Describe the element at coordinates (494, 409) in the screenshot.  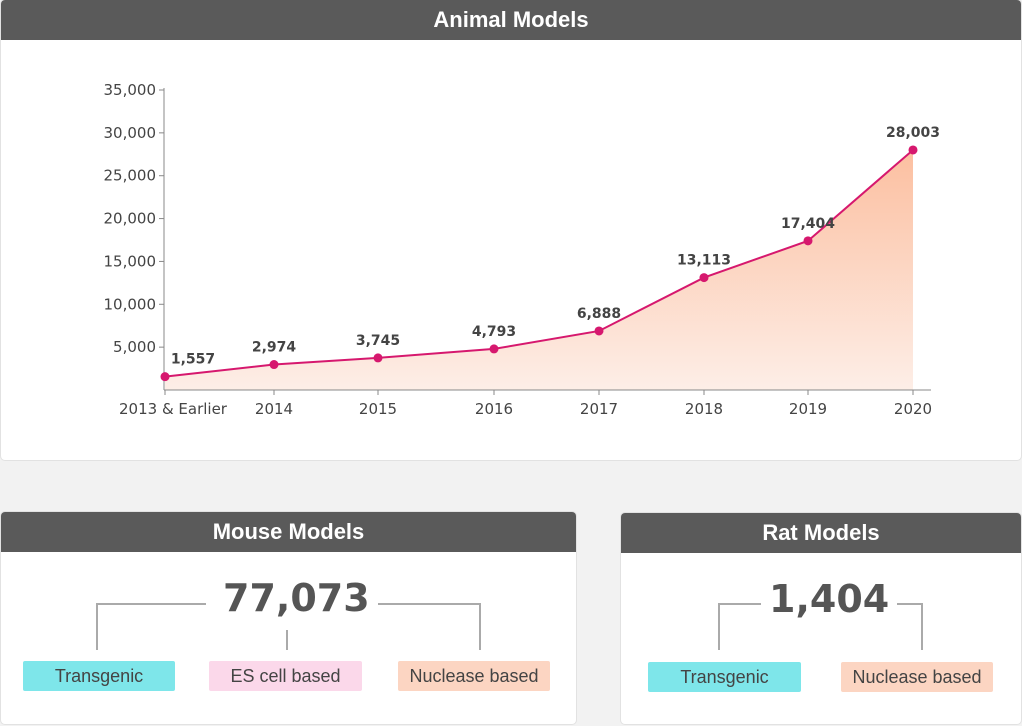
I see `x-tick-label: 2016` at that location.